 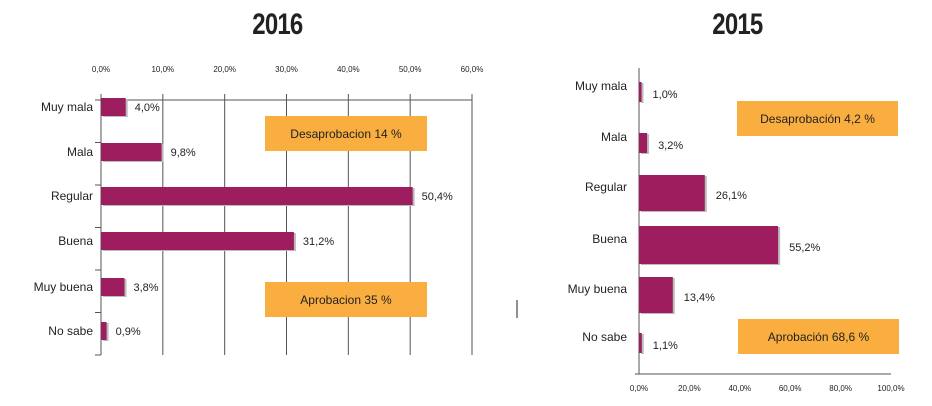 I want to click on value-label: 9,8%, so click(x=183, y=153).